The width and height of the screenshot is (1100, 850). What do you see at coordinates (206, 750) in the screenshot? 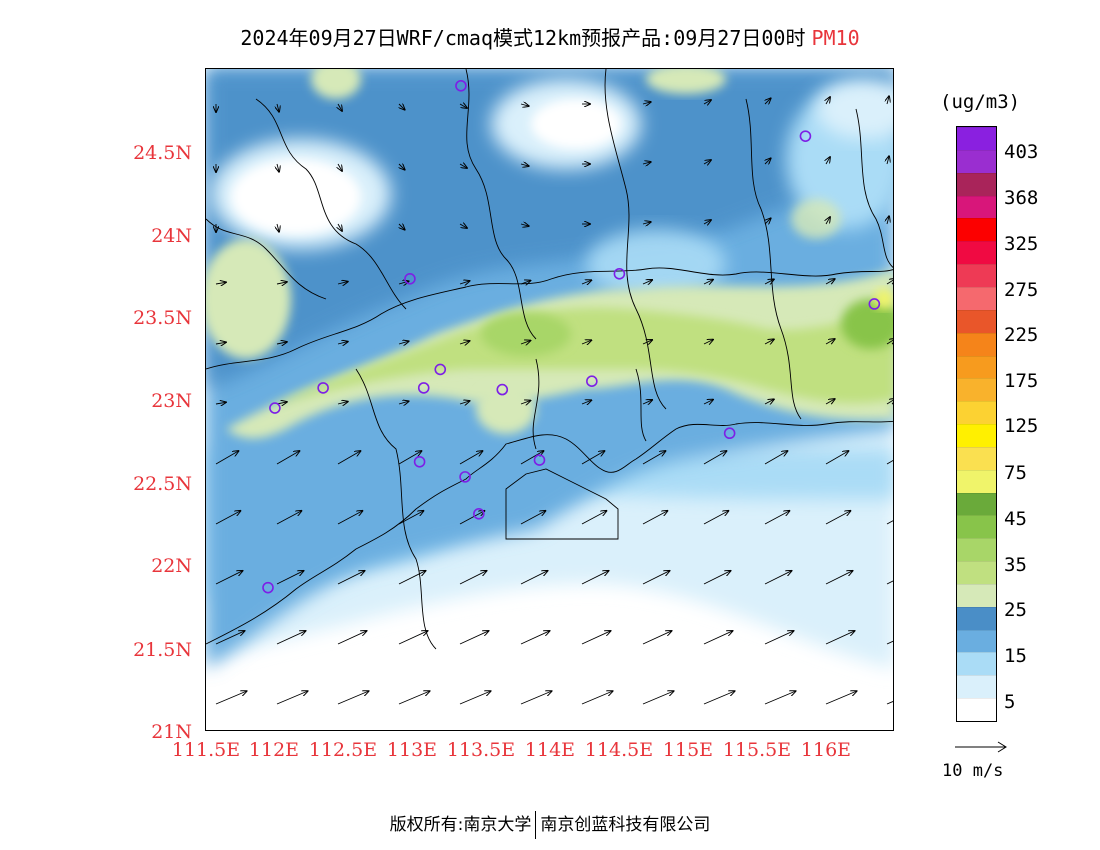
I see `lon-tick-111.5E: 111.5E` at bounding box center [206, 750].